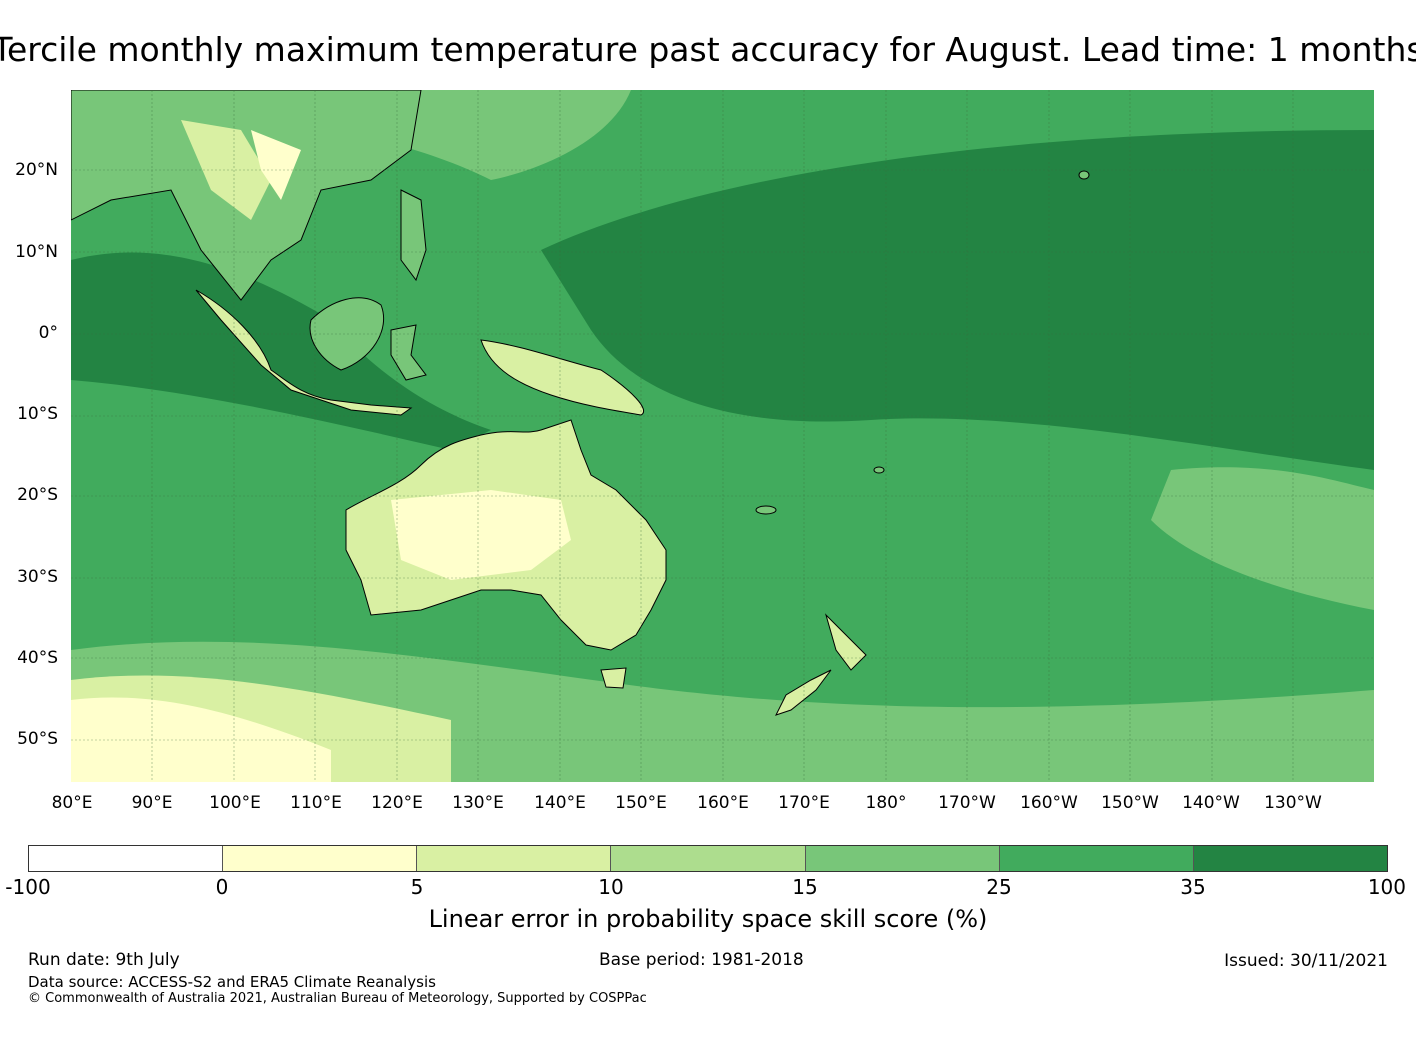  I want to click on colorbar-tick: 0, so click(222, 887).